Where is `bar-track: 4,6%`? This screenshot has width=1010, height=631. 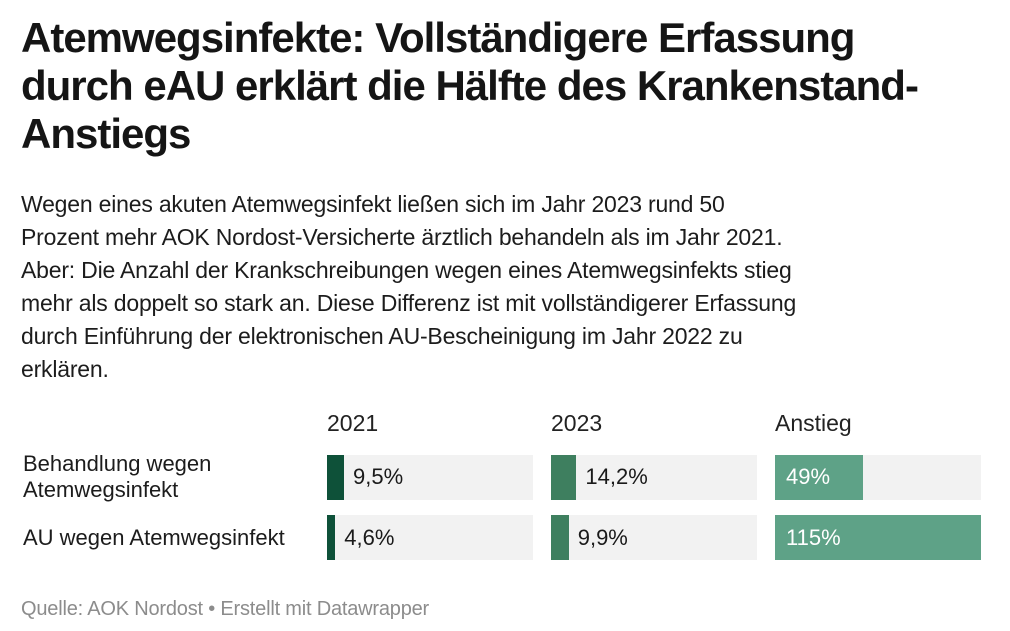 bar-track: 4,6% is located at coordinates (430, 537).